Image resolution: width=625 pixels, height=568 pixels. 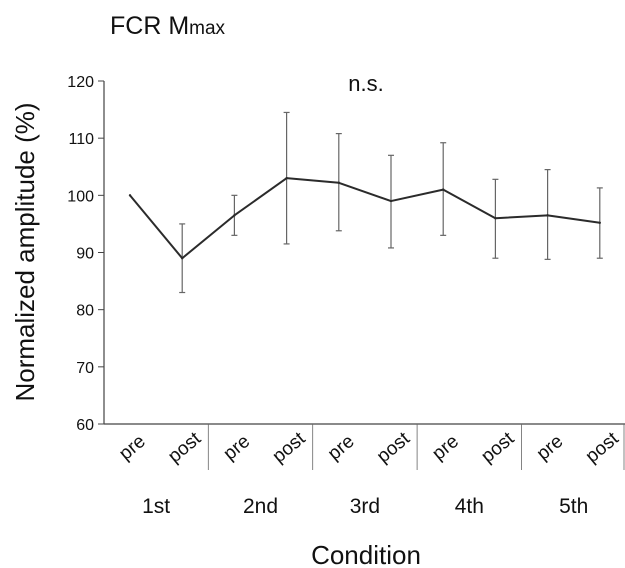 I want to click on x-tick-label-8: post, so click(x=498, y=448).